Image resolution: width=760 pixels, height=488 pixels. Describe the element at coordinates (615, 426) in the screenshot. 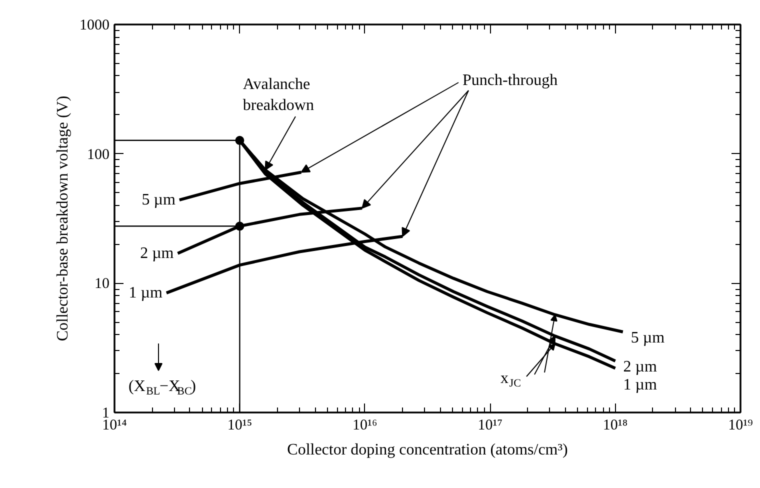

I see `x-tick-label: 10¹⁸` at that location.